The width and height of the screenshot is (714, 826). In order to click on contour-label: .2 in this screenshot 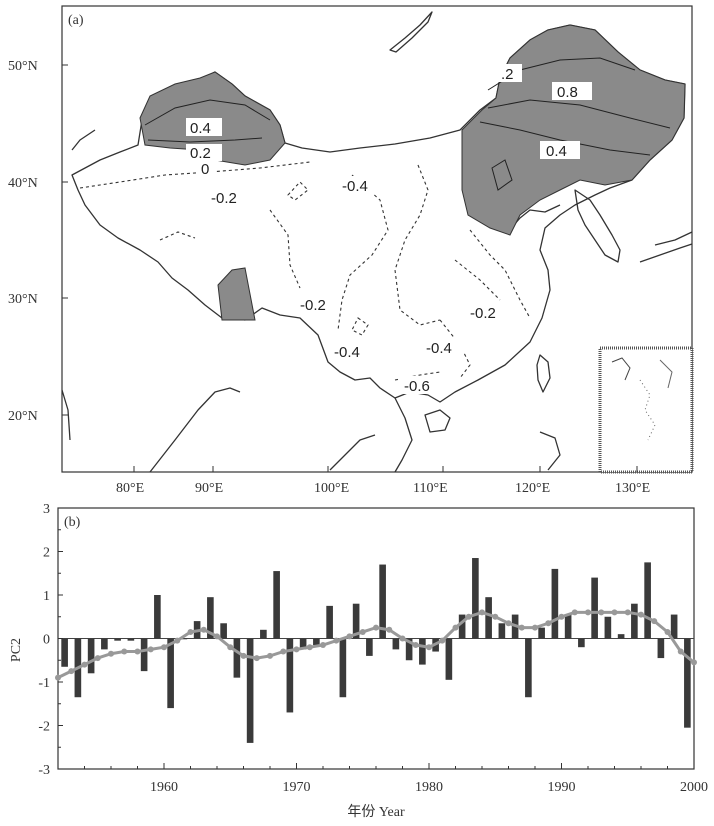, I will do `click(507, 74)`.